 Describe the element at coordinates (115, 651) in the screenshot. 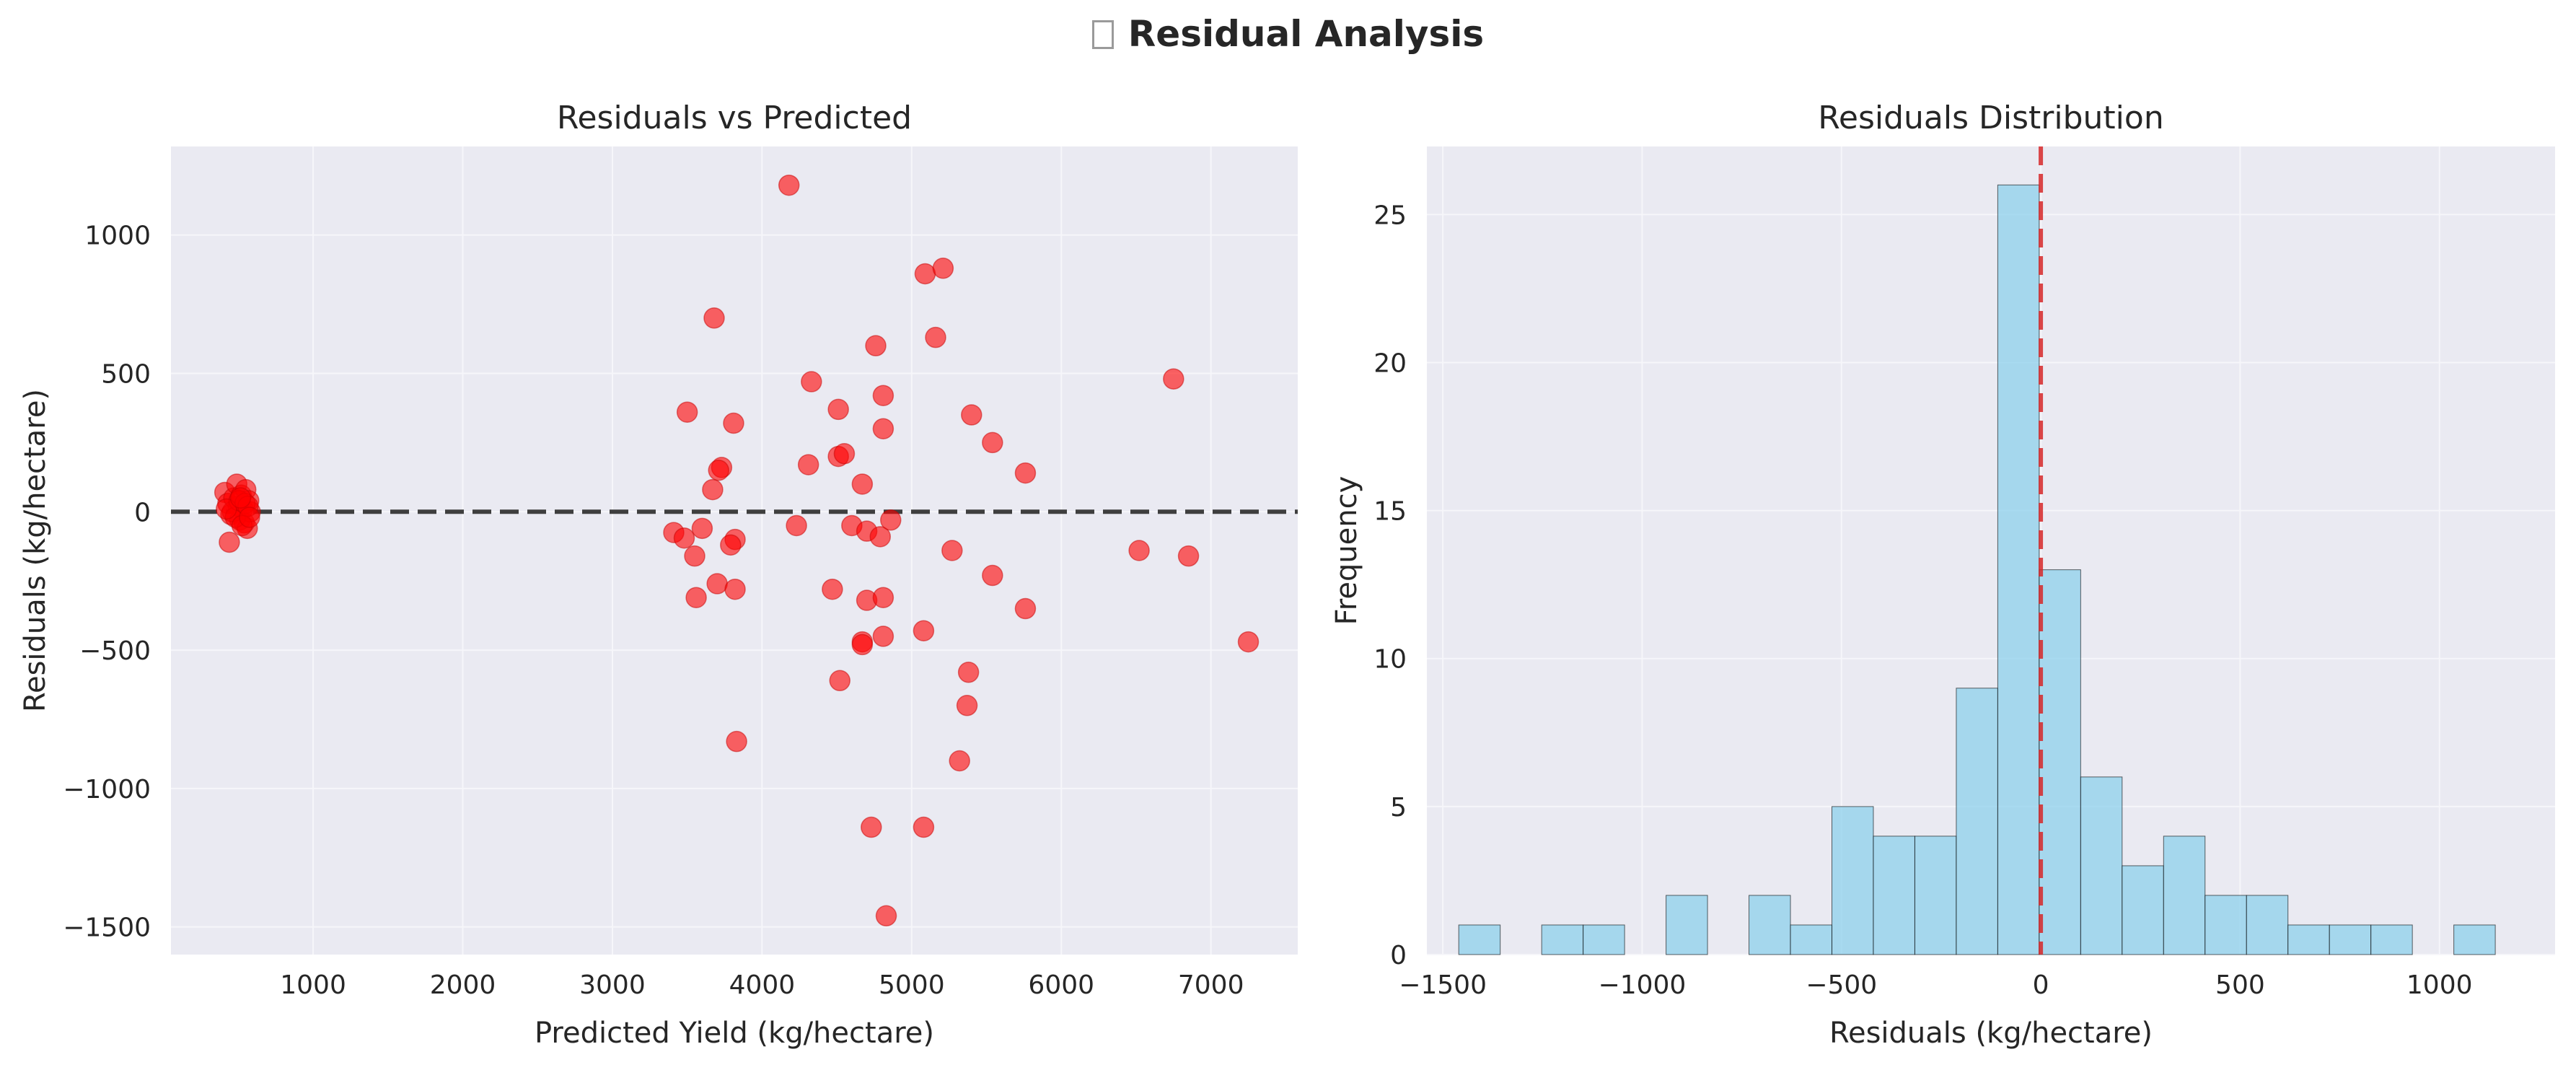

I see `y-tick-label: −500` at that location.